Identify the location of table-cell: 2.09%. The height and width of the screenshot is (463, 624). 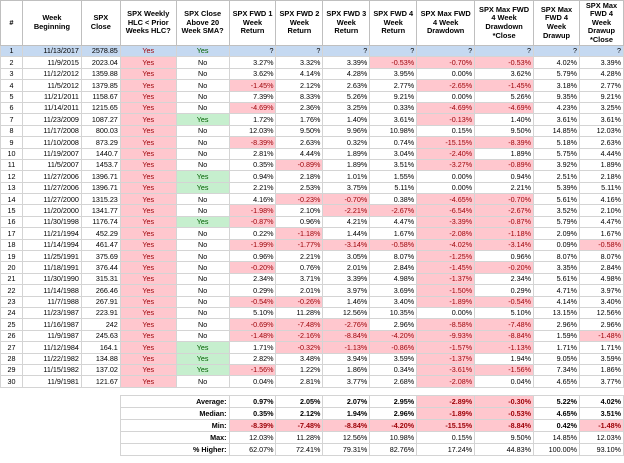
(556, 233).